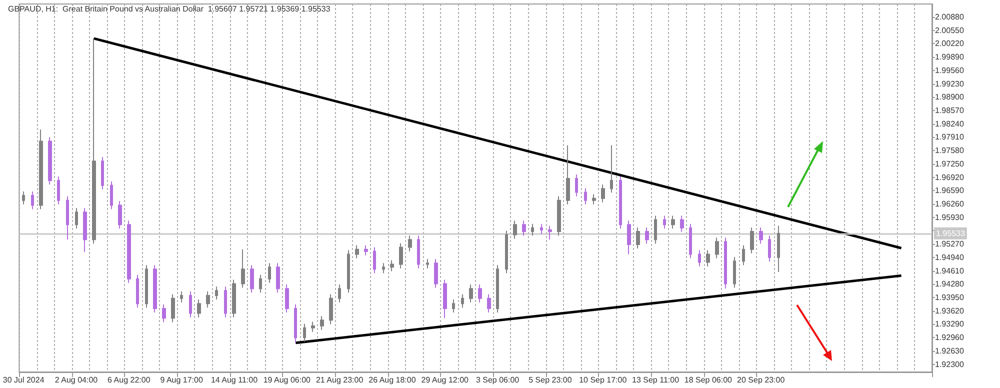 Image resolution: width=1000 pixels, height=388 pixels. What do you see at coordinates (949, 70) in the screenshot?
I see `y-tick-label: 1.99560` at bounding box center [949, 70].